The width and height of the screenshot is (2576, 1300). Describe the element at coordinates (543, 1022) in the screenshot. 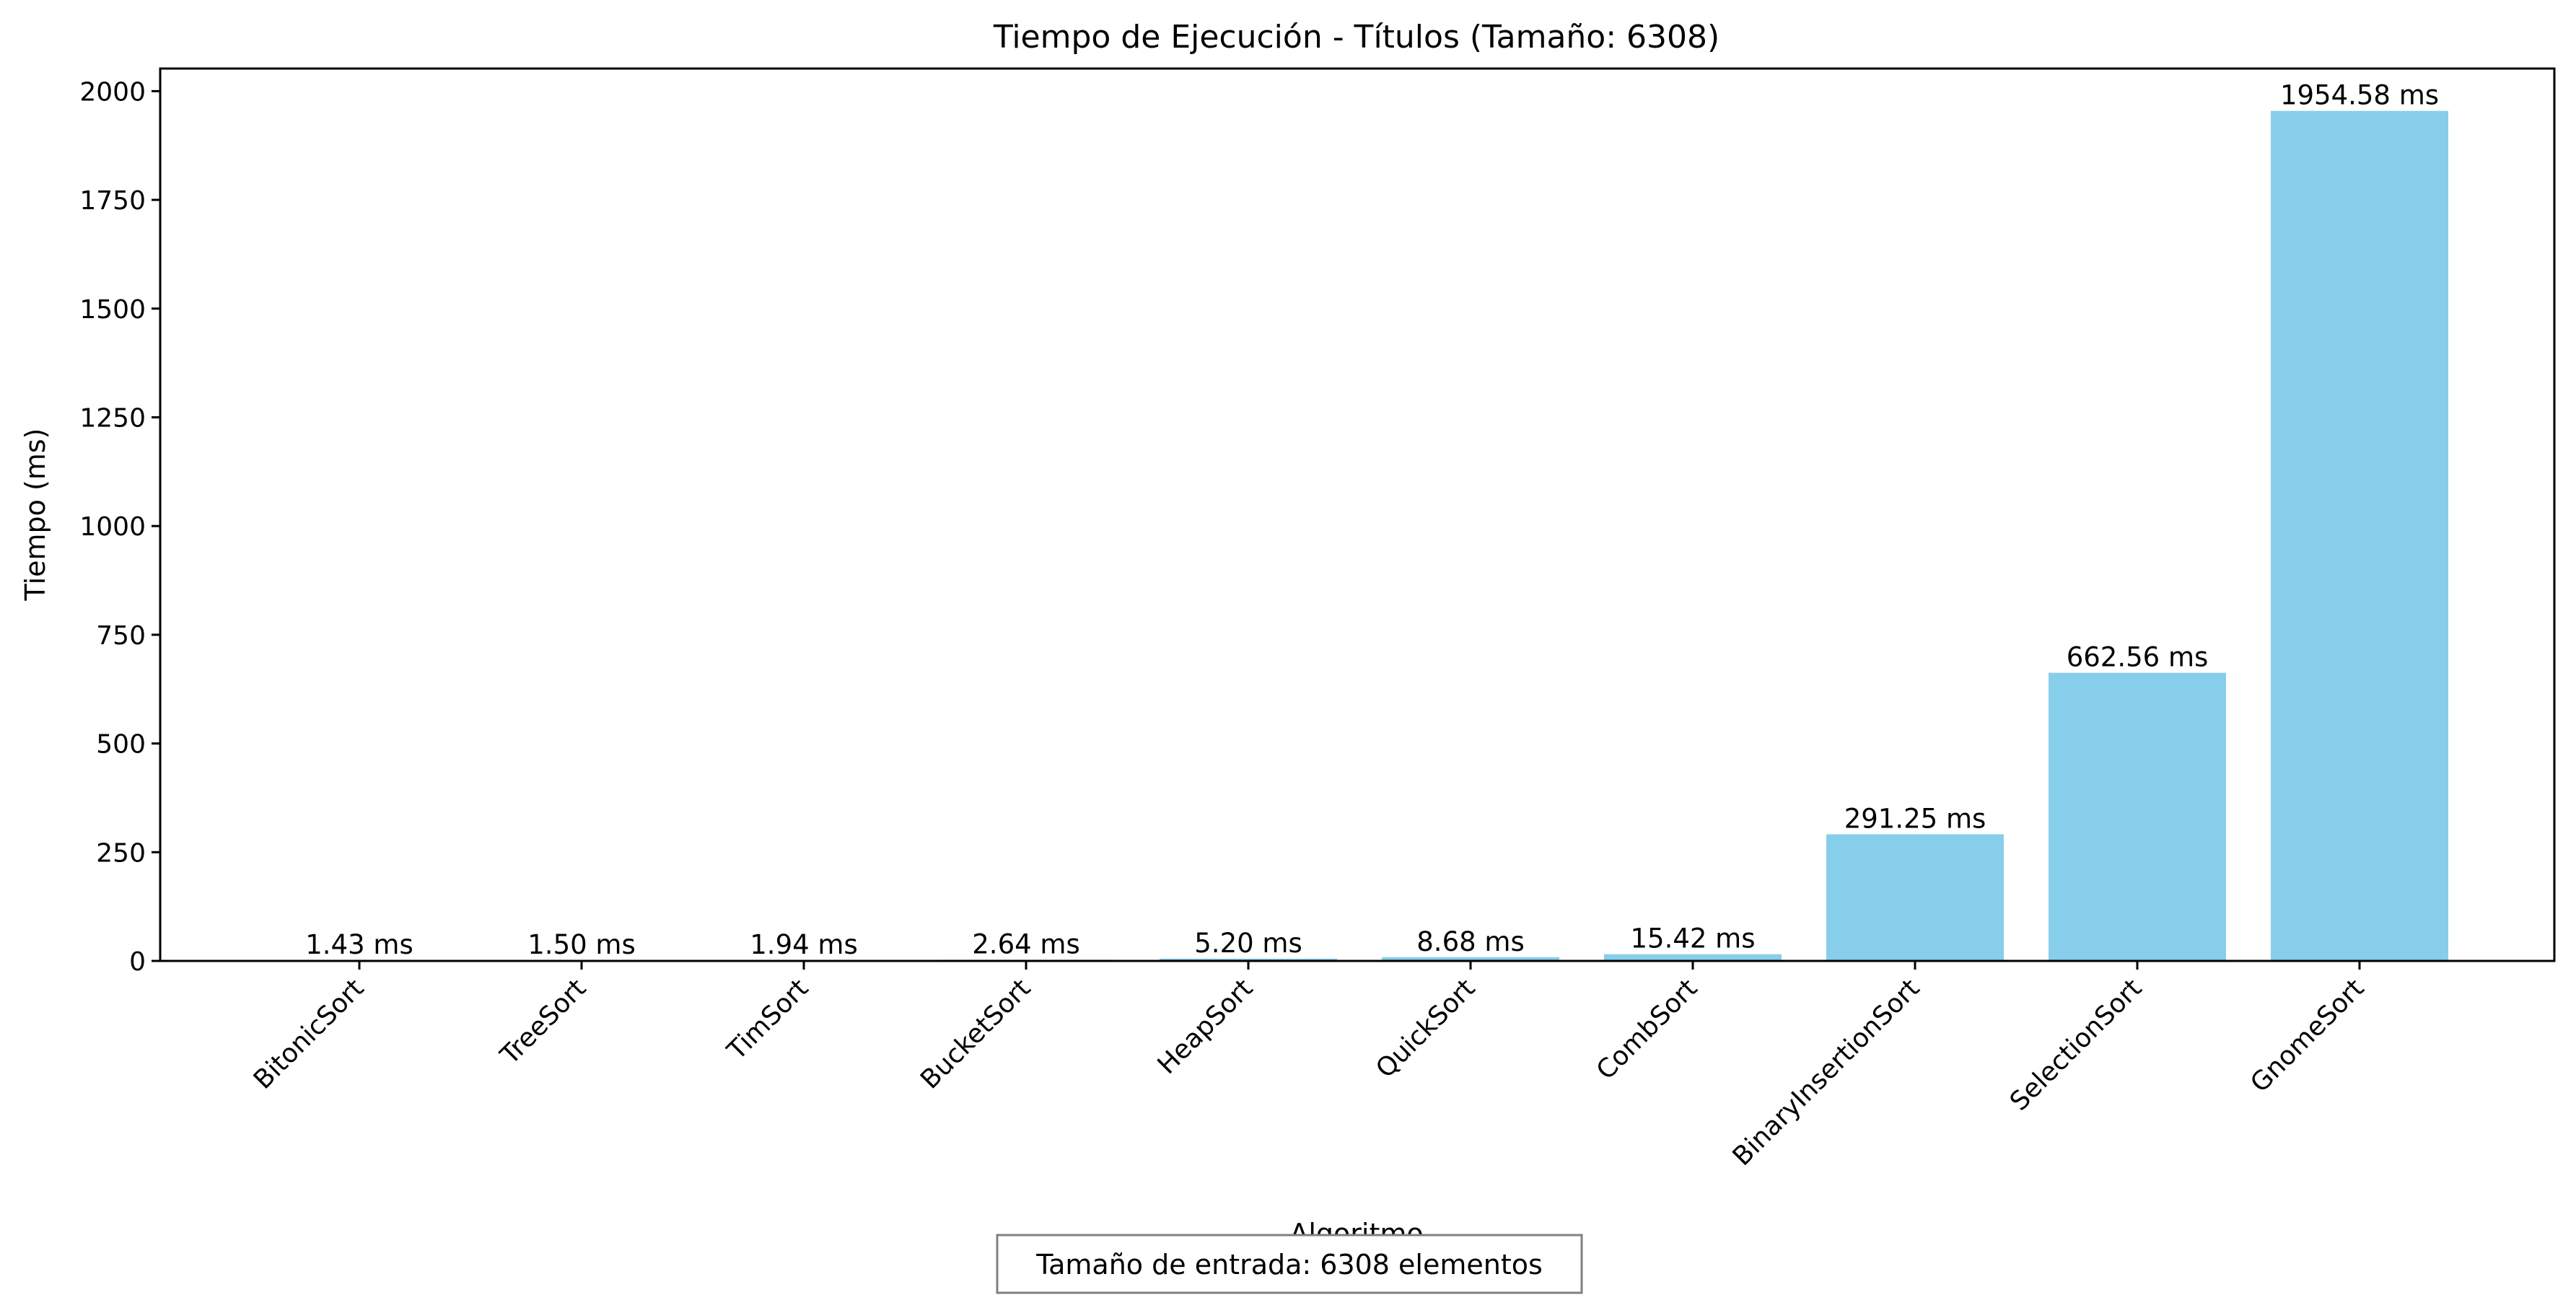

I see `x-tick-label-TreeSort: TreeSort` at that location.